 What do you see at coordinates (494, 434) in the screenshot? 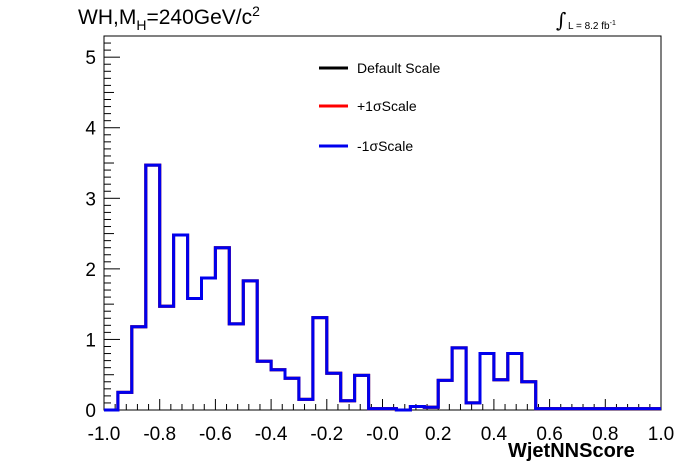
I see `x-tick-label: 0.4` at bounding box center [494, 434].